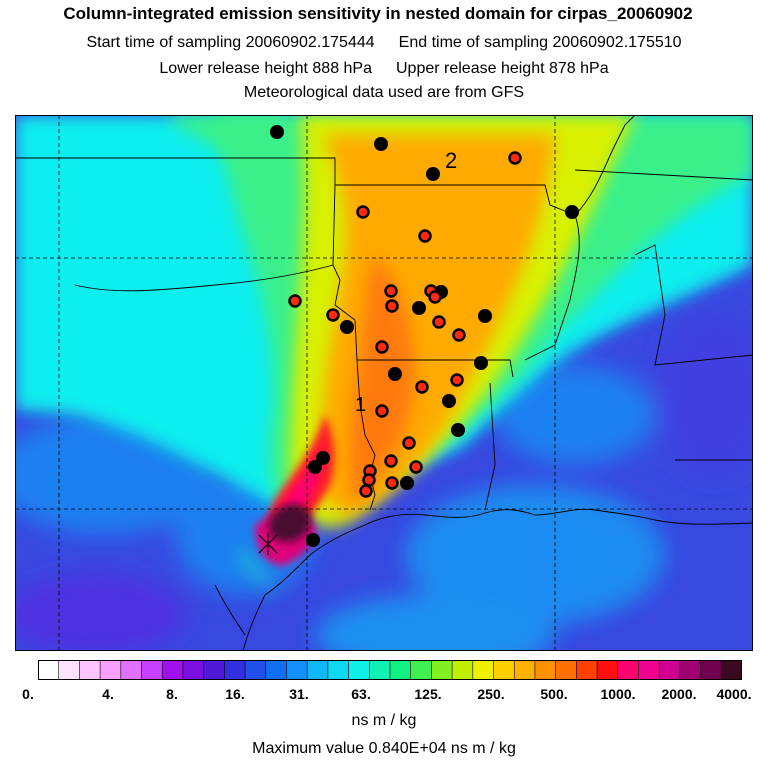 This screenshot has height=768, width=768. What do you see at coordinates (28, 694) in the screenshot?
I see `colorbar-tick: 0.` at bounding box center [28, 694].